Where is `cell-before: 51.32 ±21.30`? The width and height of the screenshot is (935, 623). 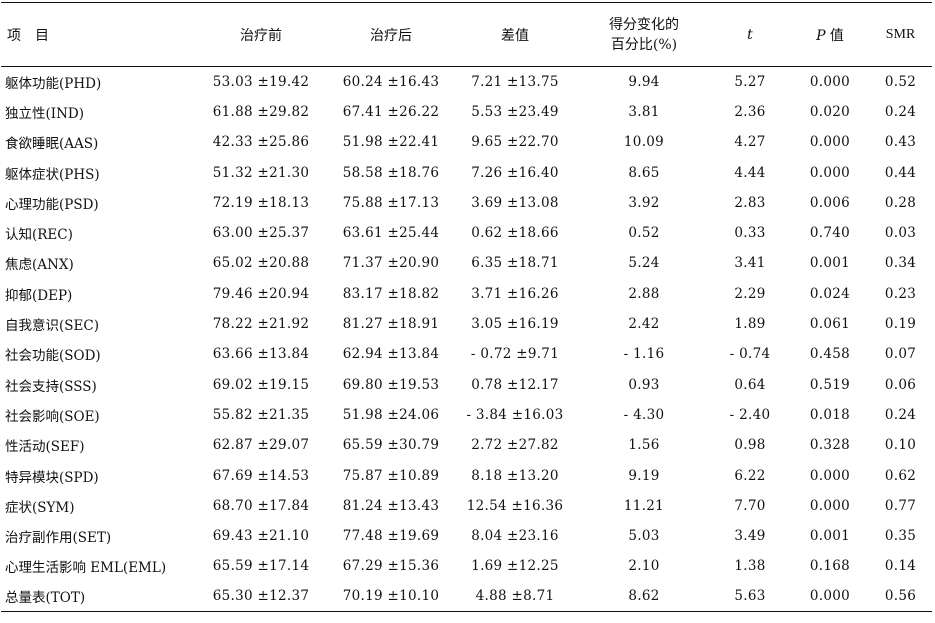
cell-before: 51.32 ±21.30 is located at coordinates (261, 172).